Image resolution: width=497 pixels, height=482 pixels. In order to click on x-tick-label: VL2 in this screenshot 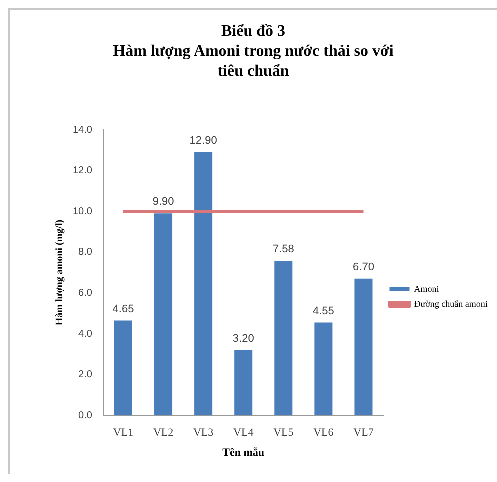, I will do `click(163, 433)`.